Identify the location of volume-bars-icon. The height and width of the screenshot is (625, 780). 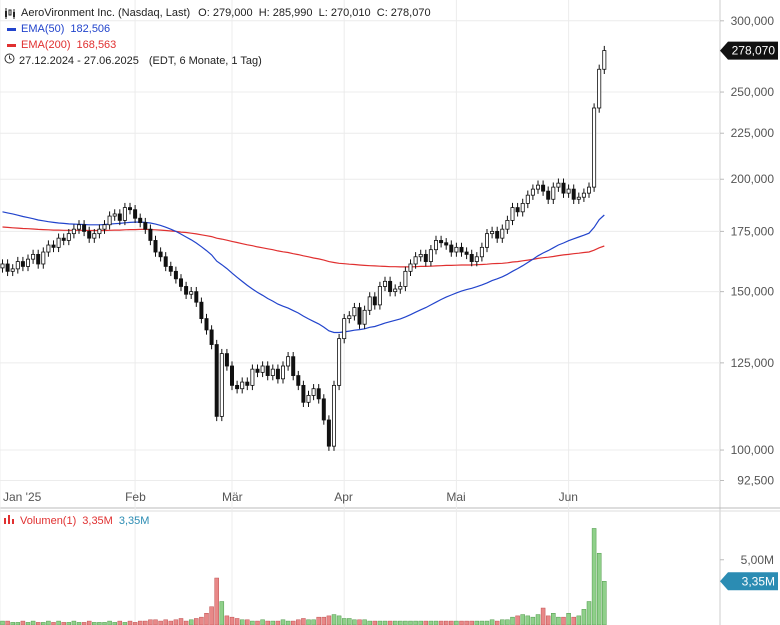
(9, 521).